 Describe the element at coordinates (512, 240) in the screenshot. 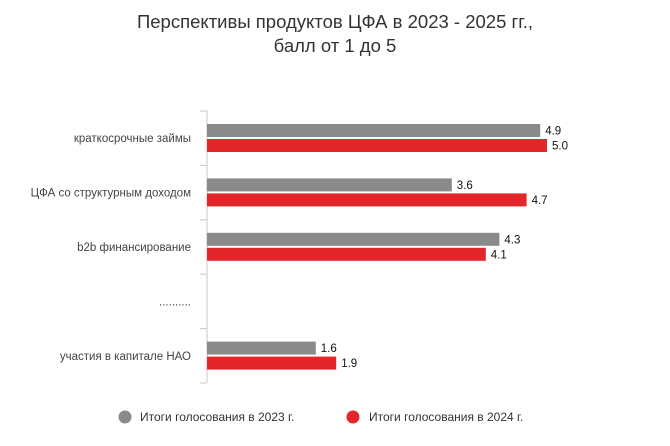

I see `data-label: 4.3` at that location.